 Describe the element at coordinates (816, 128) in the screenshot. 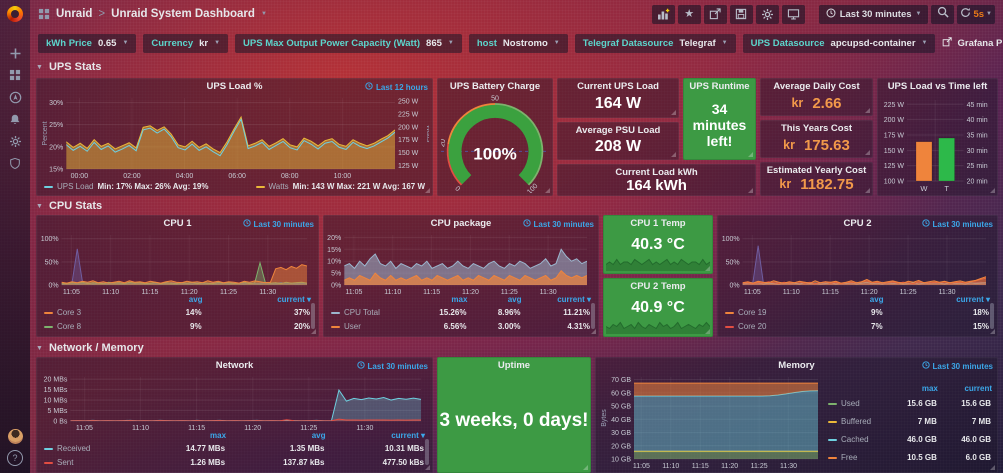

I see `panel-title: This Years Cost` at that location.